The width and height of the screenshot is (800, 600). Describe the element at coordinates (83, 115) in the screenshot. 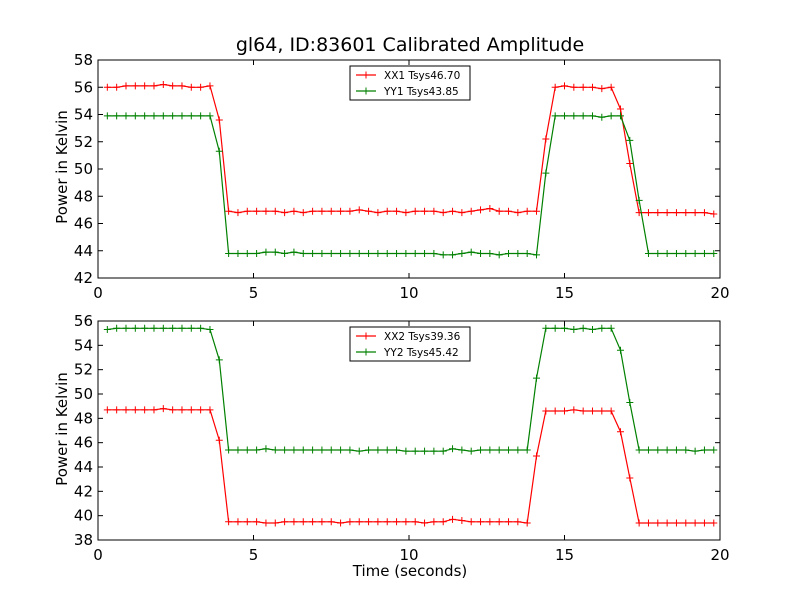

I see `y-tick-label: 54` at that location.